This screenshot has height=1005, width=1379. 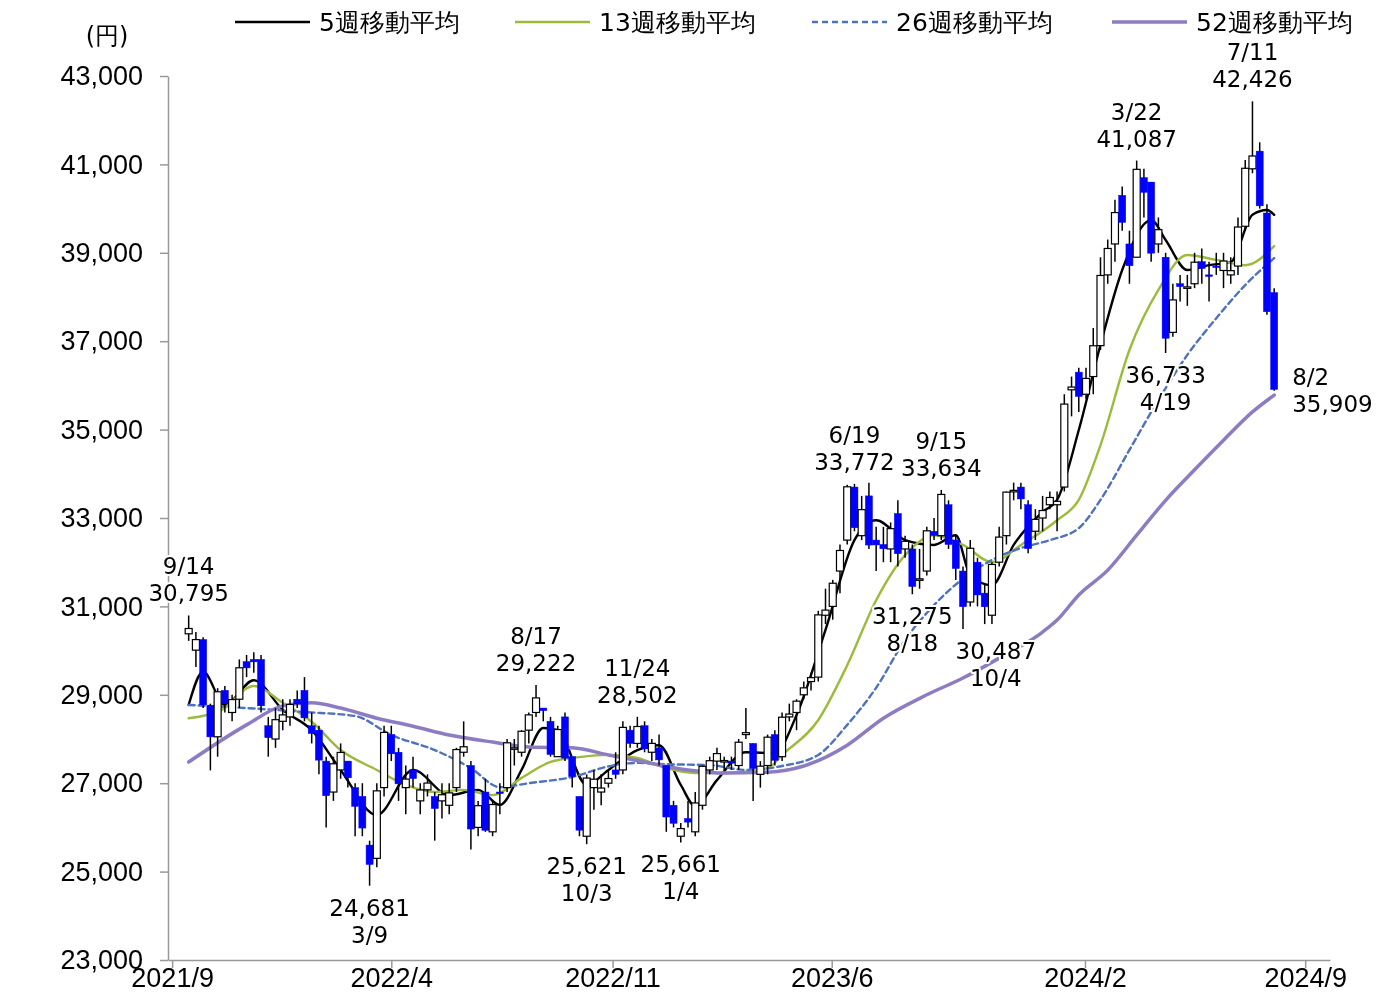 What do you see at coordinates (389, 22) in the screenshot?
I see `legend-label: 5週移動平均` at bounding box center [389, 22].